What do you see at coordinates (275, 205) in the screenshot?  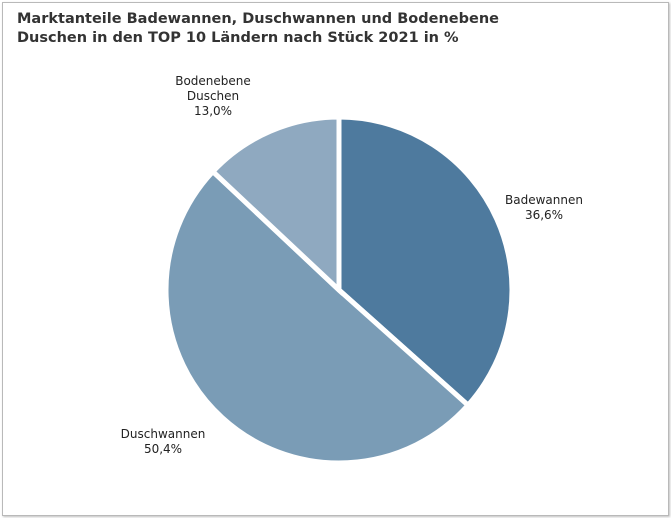 I see `pie-slice-bodenebene-duschen` at bounding box center [275, 205].